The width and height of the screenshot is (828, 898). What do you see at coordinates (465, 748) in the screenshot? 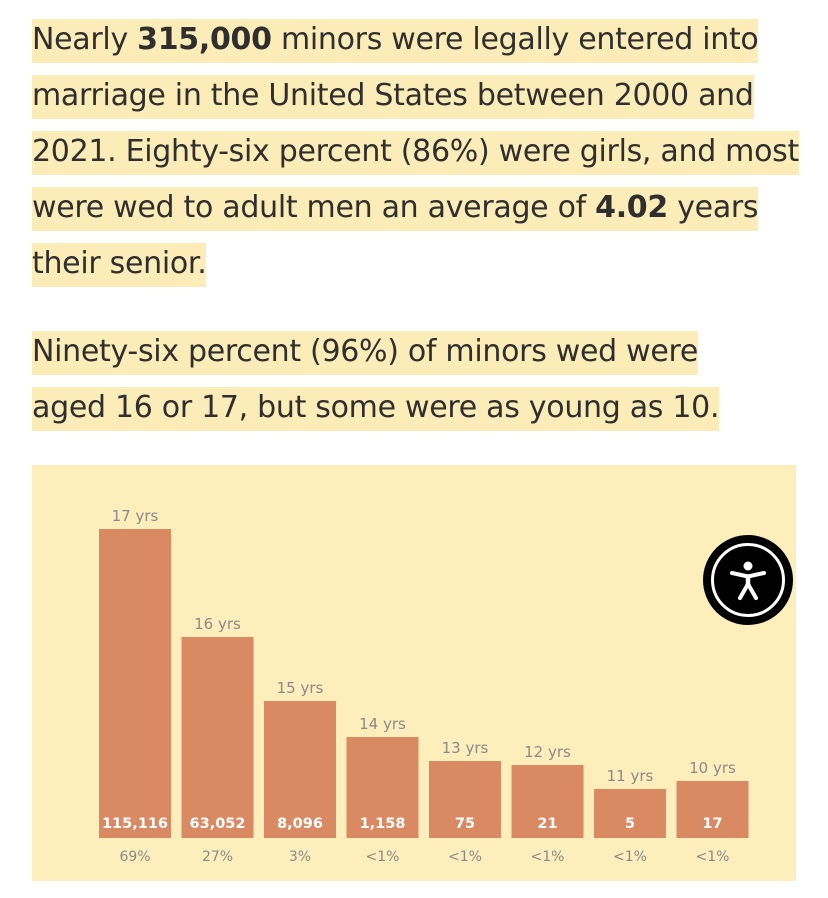
I see `bar-category-label: 13 yrs` at bounding box center [465, 748].